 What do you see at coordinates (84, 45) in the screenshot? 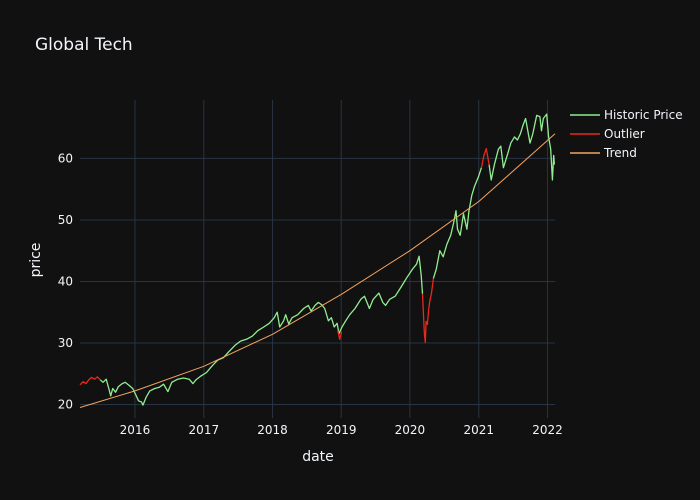
I see `chart-title: Global Tech` at bounding box center [84, 45].